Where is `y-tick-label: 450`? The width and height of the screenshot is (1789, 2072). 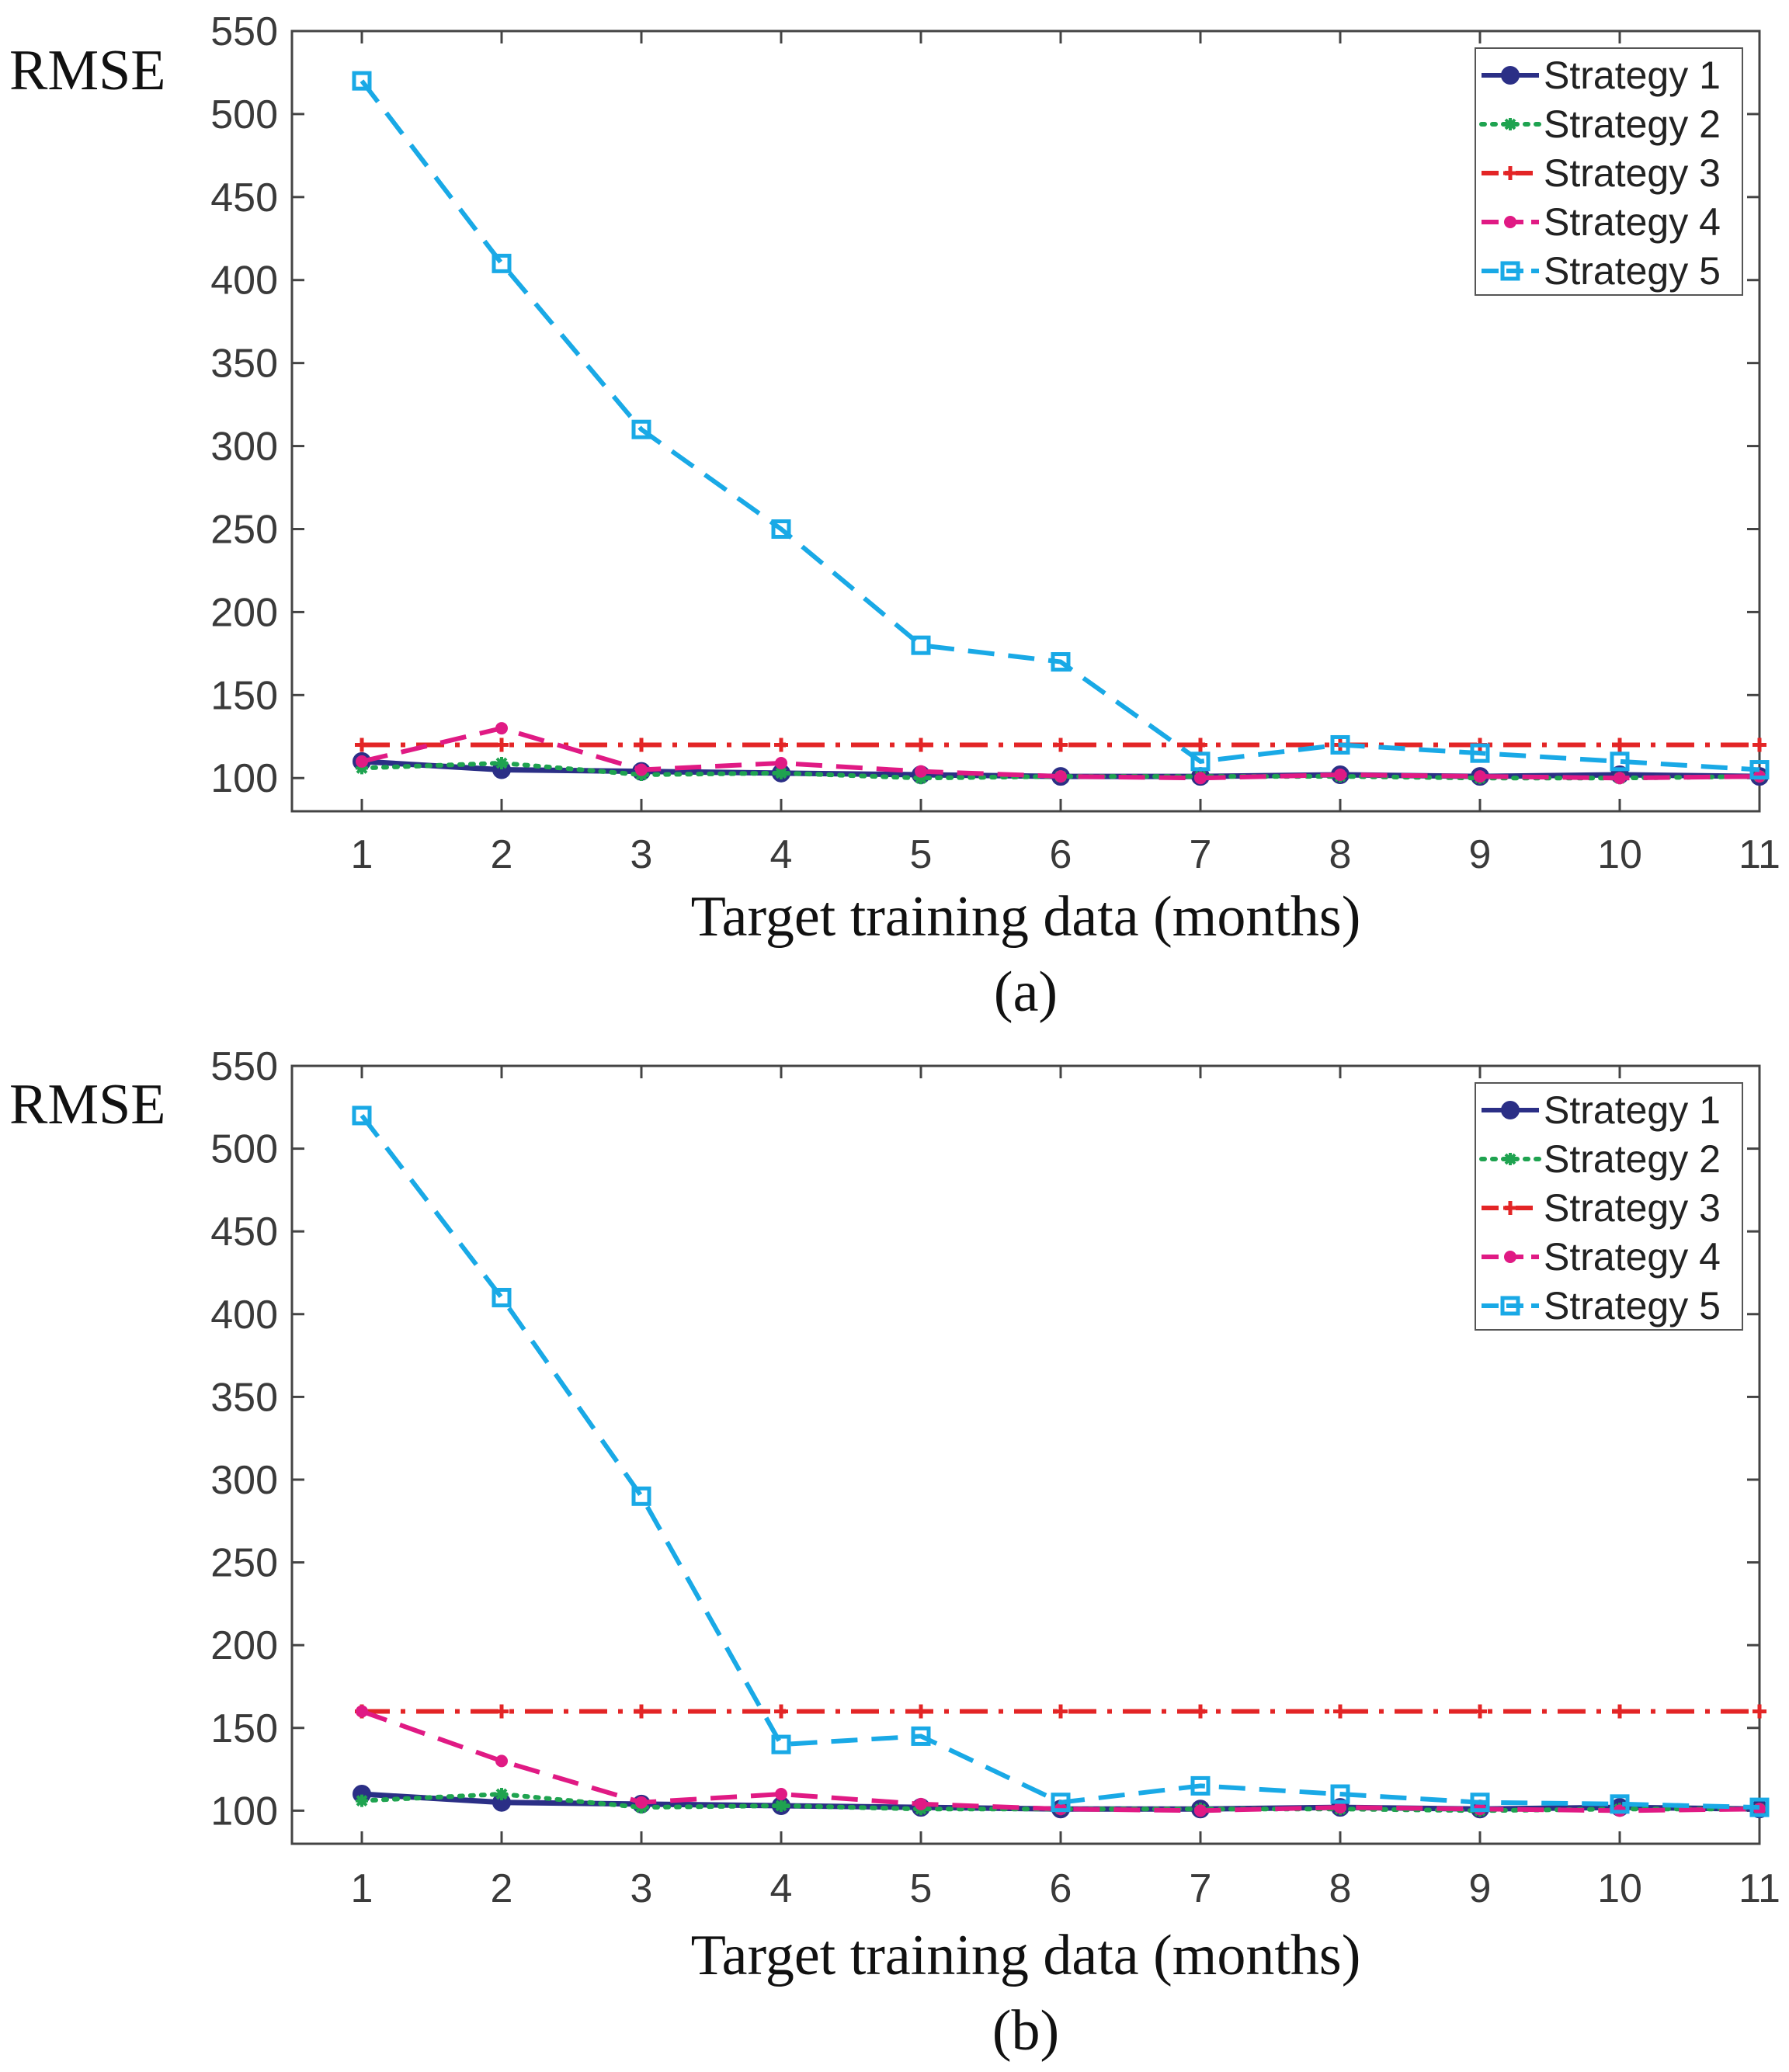
y-tick-label: 450 is located at coordinates (244, 198).